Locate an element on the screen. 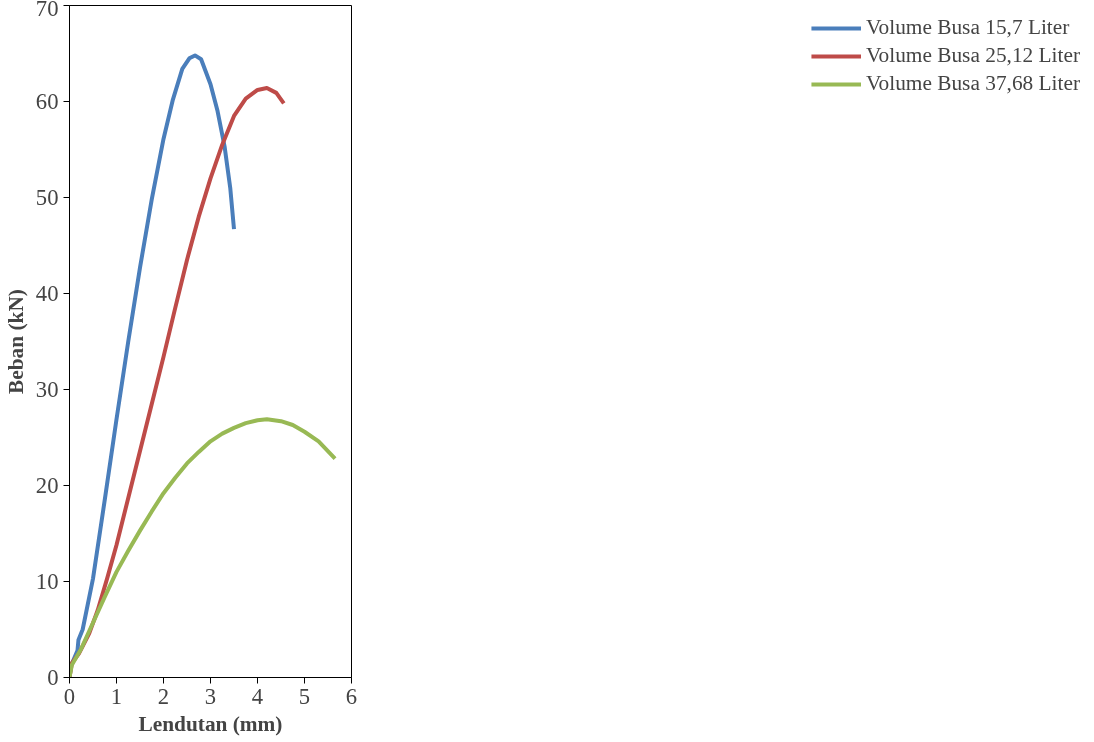 Image resolution: width=1094 pixels, height=742 pixels. line-series is located at coordinates (203, 547).